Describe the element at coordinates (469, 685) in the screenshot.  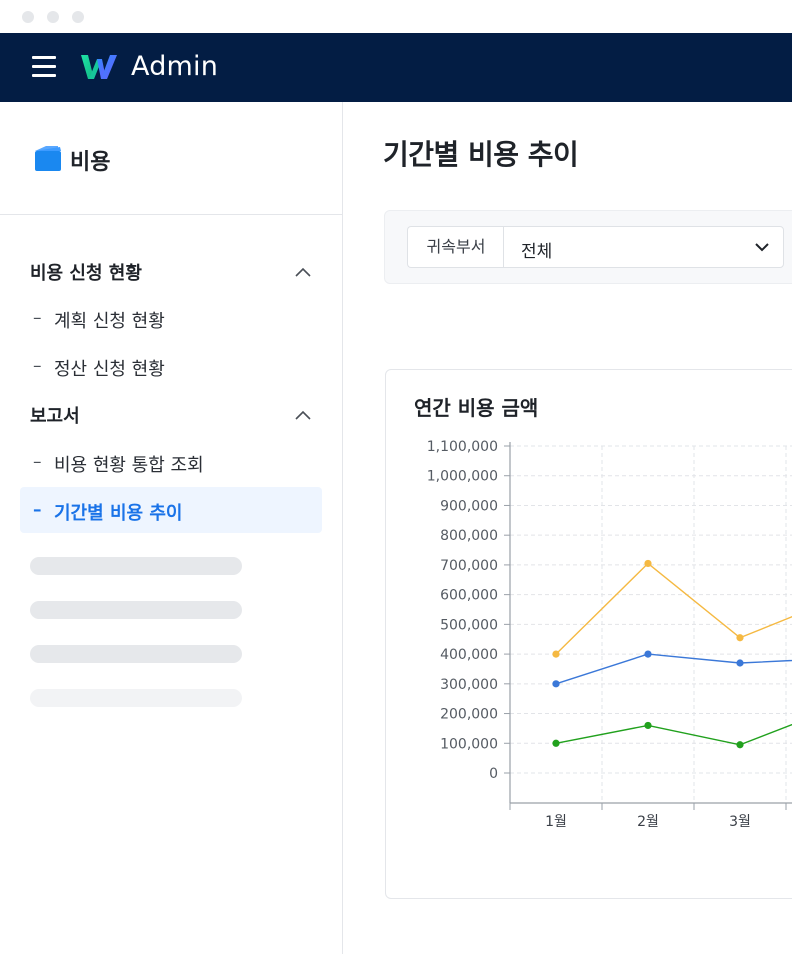
I see `y-tick-label: 300,000` at that location.